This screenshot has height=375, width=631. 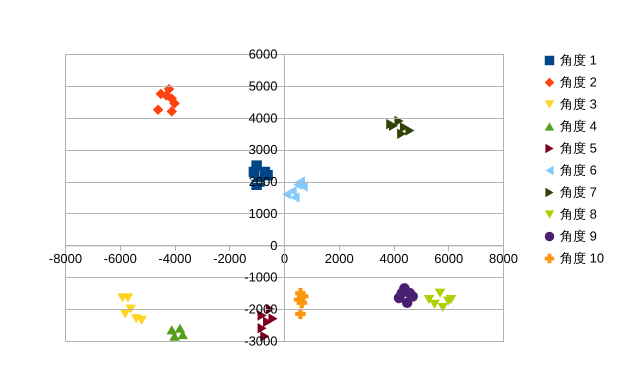 I want to click on x-tick-label: -8000, so click(x=65, y=258).